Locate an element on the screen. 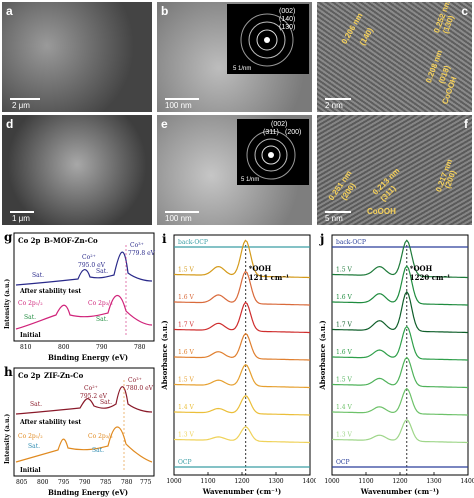 The width and height of the screenshot is (474, 498). panel-label-f: f is located at coordinates (466, 124).